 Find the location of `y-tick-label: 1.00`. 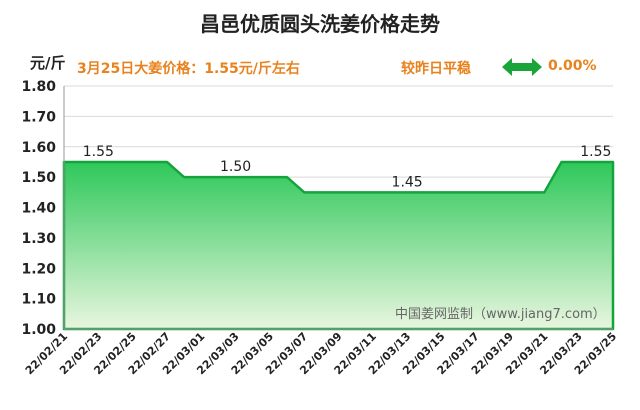

y-tick-label: 1.00 is located at coordinates (38, 330).